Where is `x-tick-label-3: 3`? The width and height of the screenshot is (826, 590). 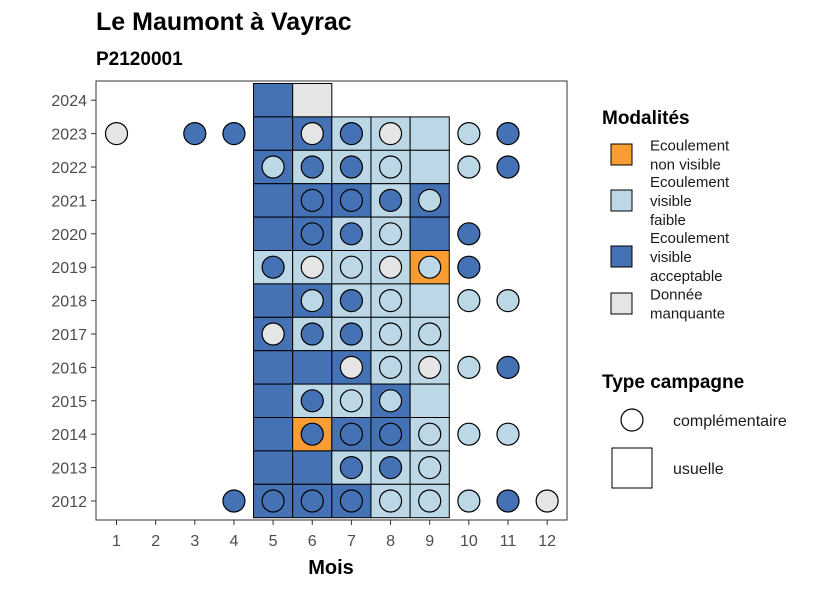 x-tick-label-3: 3 is located at coordinates (194, 541).